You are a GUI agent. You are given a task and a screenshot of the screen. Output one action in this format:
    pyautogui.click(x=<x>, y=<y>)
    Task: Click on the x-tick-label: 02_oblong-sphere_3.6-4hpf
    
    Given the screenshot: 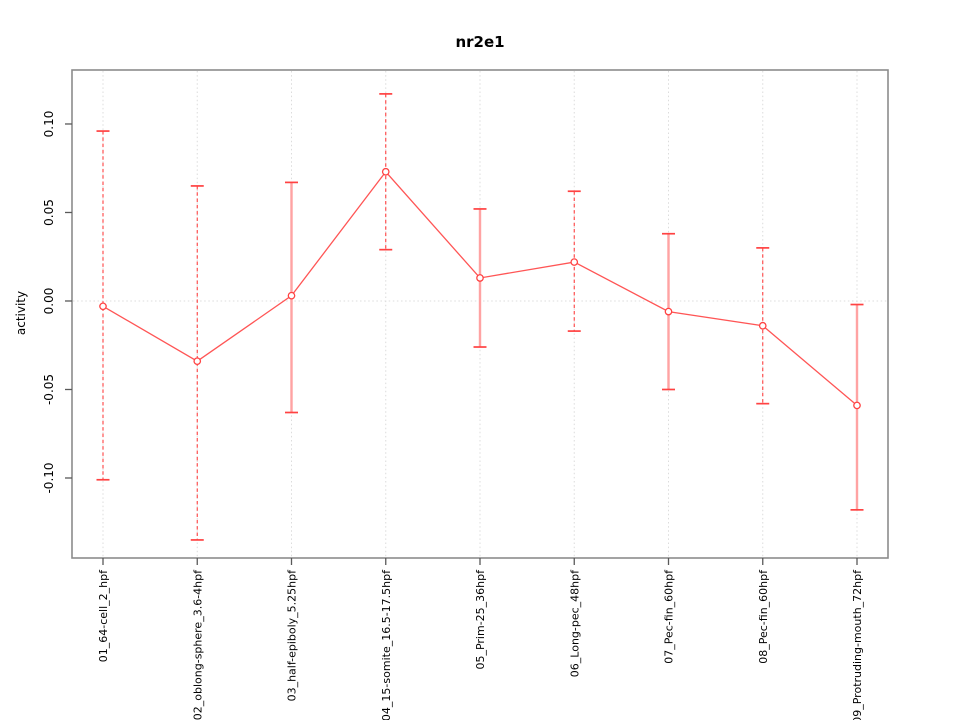 What is the action you would take?
    pyautogui.click(x=197, y=644)
    